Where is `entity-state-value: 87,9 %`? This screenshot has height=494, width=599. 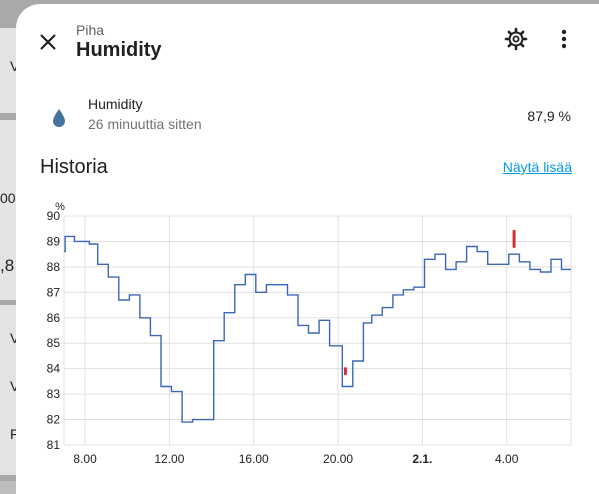 entity-state-value: 87,9 % is located at coordinates (549, 116).